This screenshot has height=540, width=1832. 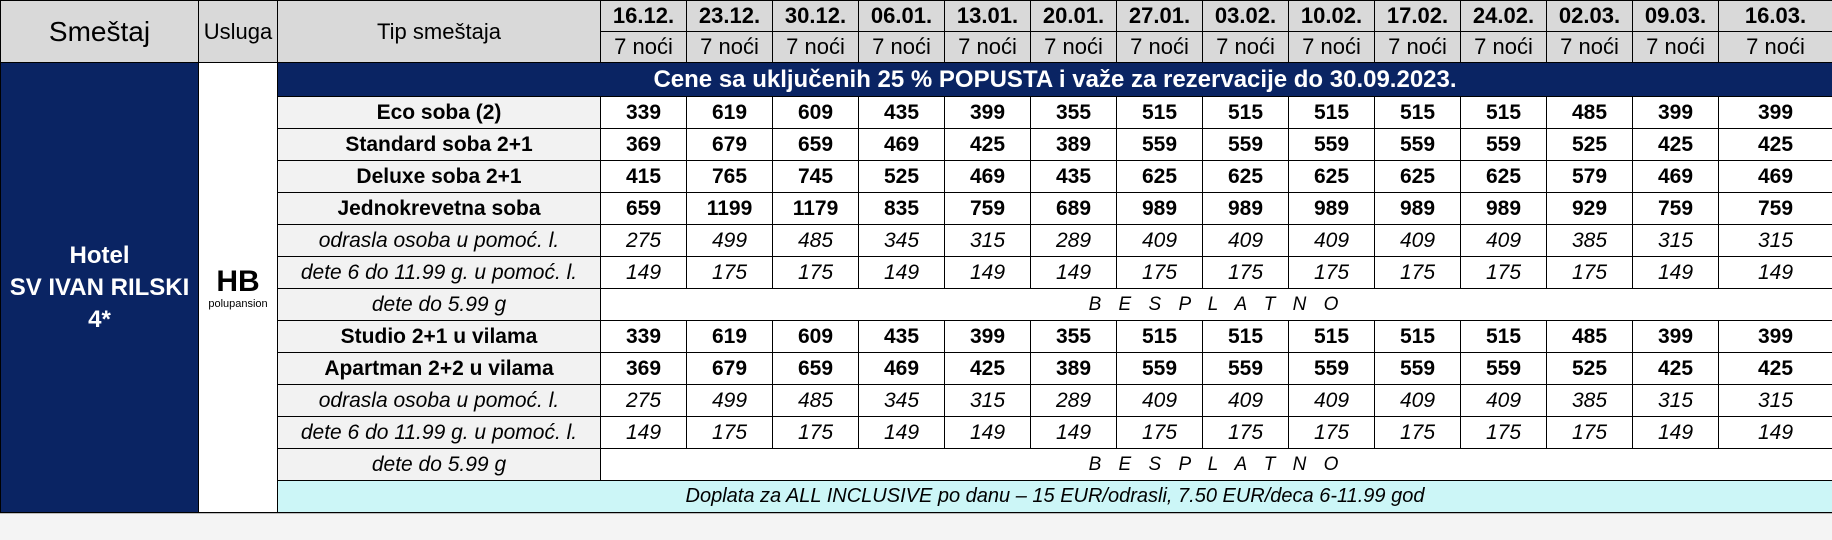 I want to click on header-date: 27.01., so click(x=1160, y=16).